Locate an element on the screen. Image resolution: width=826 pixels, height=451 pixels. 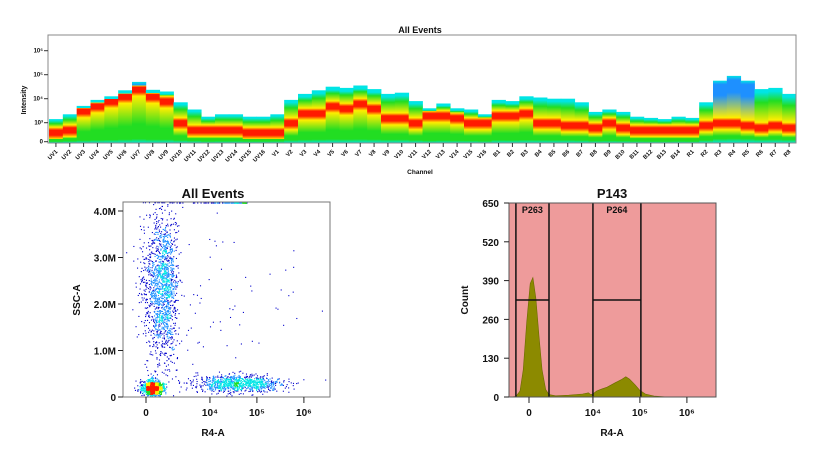
channel-label: V6 is located at coordinates (346, 154).